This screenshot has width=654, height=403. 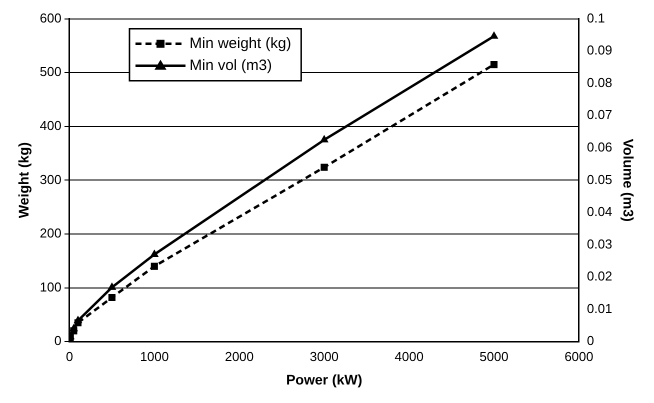 What do you see at coordinates (599, 308) in the screenshot?
I see `y2-tick-label: 0.01` at bounding box center [599, 308].